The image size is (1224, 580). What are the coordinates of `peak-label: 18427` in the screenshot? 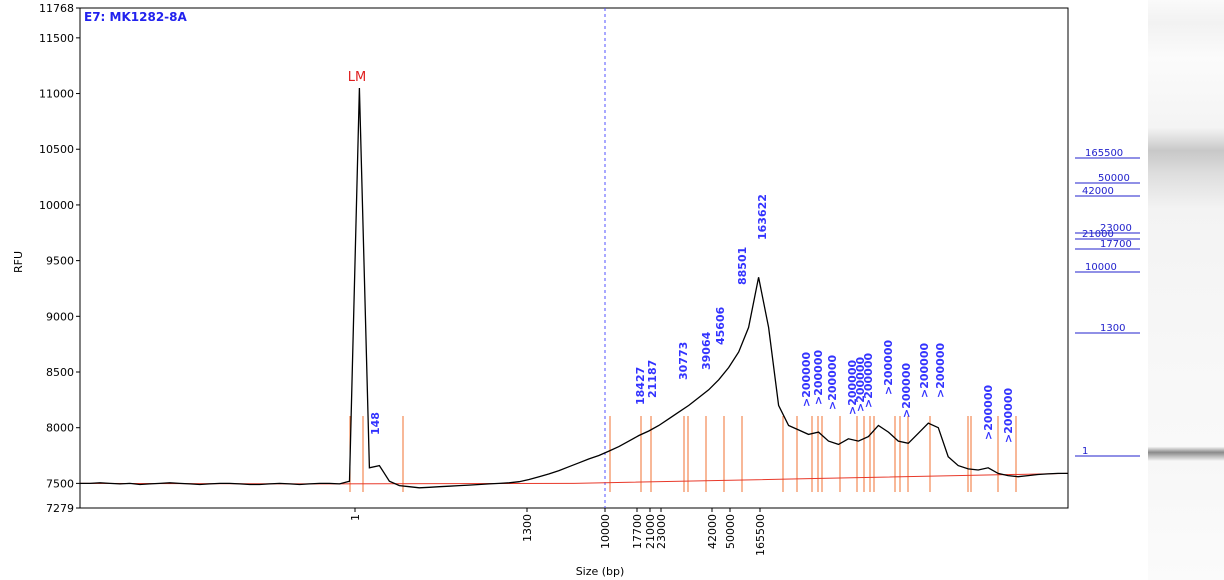 It's located at (640, 386).